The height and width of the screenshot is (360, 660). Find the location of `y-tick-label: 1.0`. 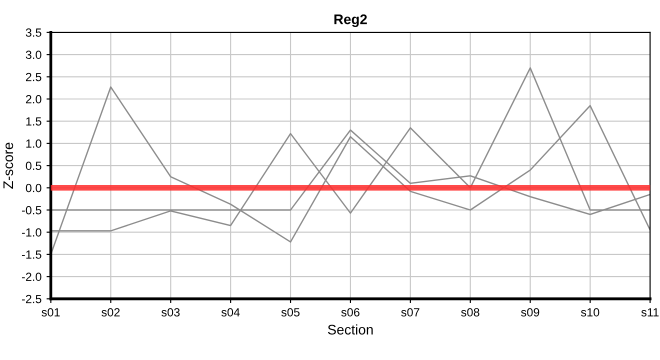

y-tick-label: 1.0 is located at coordinates (34, 143).